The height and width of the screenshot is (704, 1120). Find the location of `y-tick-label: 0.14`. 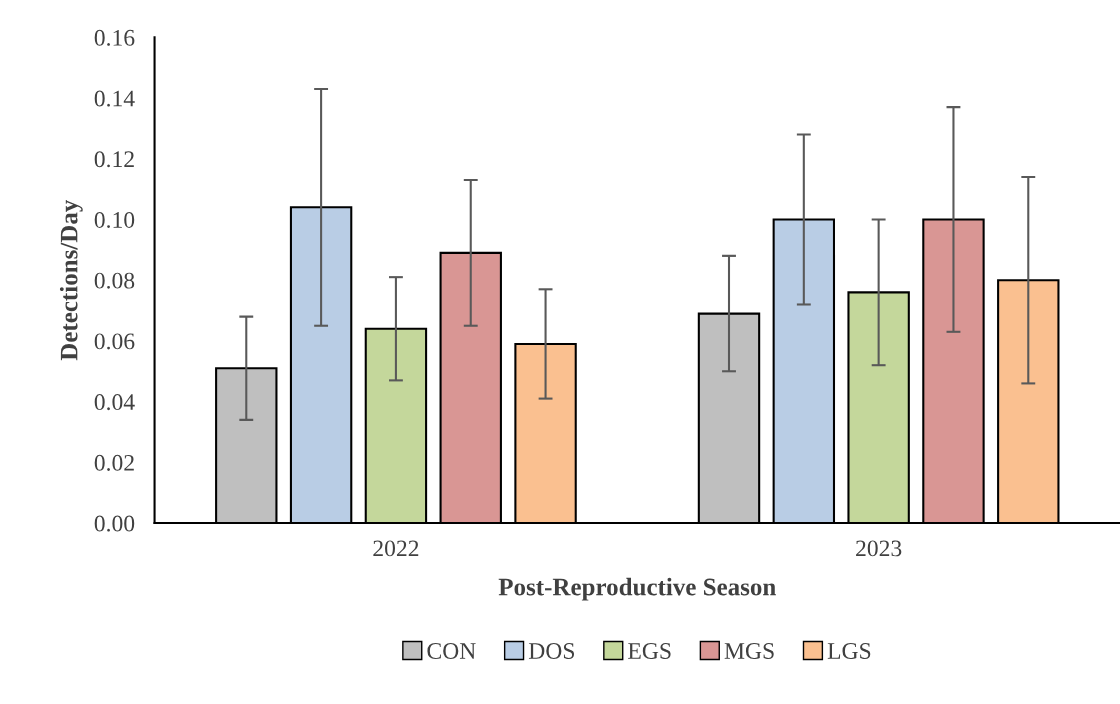

y-tick-label: 0.14 is located at coordinates (114, 98).